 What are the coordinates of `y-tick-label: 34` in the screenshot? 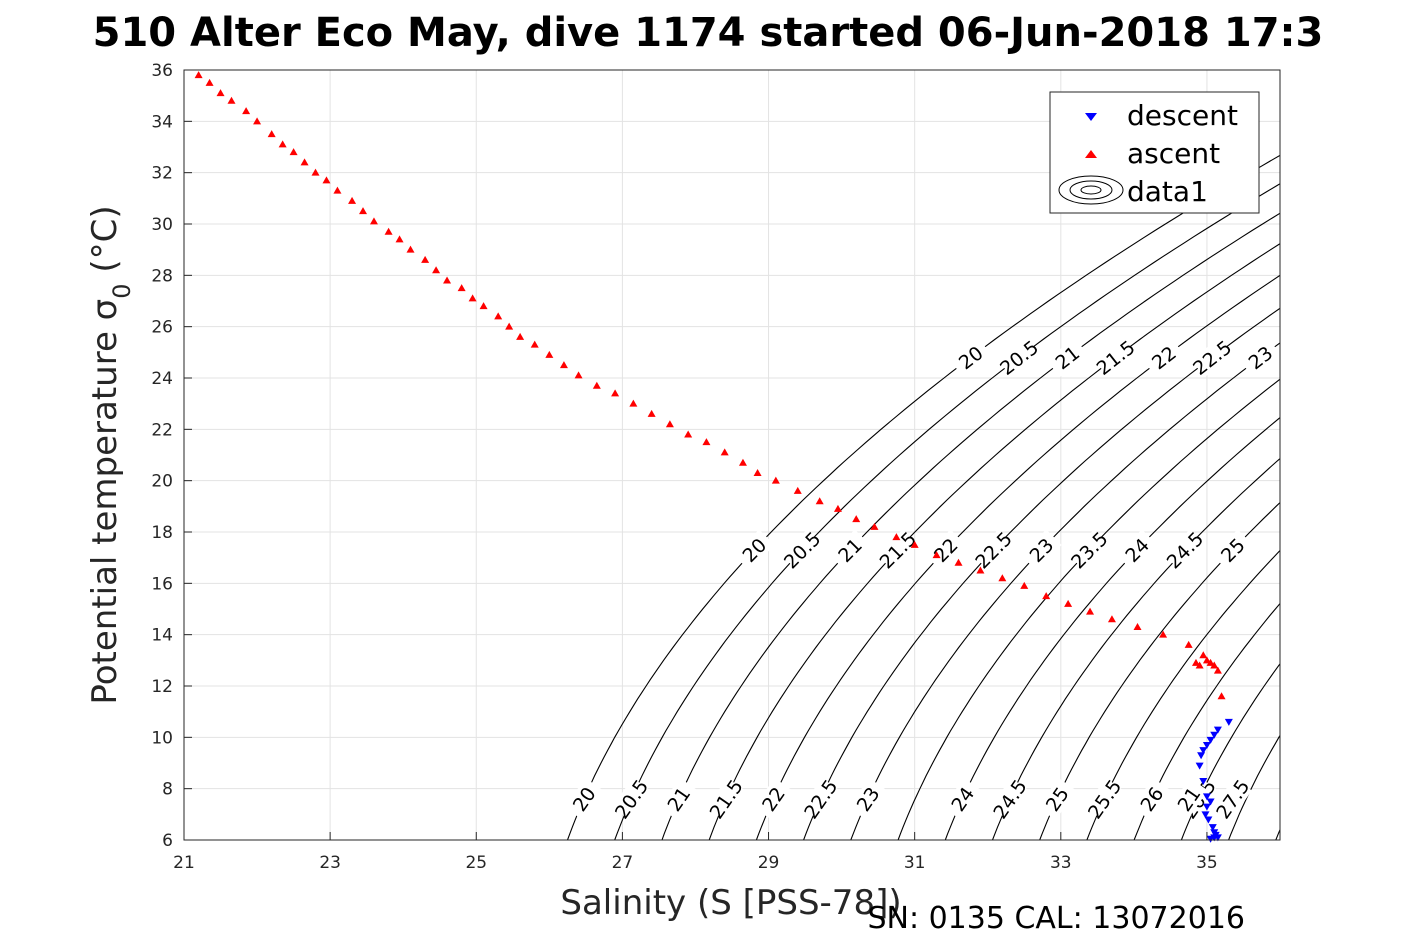 It's located at (162, 122).